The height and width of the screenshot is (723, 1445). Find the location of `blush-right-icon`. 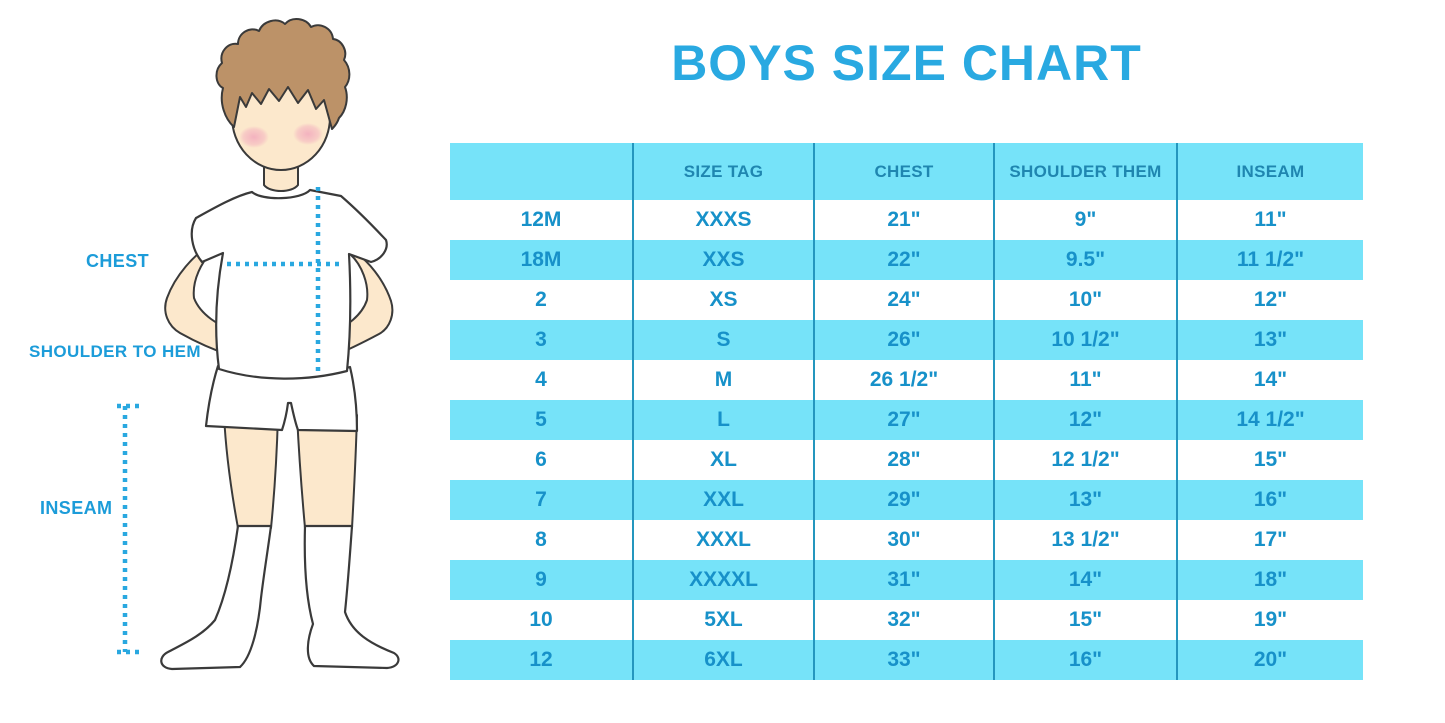

blush-right-icon is located at coordinates (308, 134).